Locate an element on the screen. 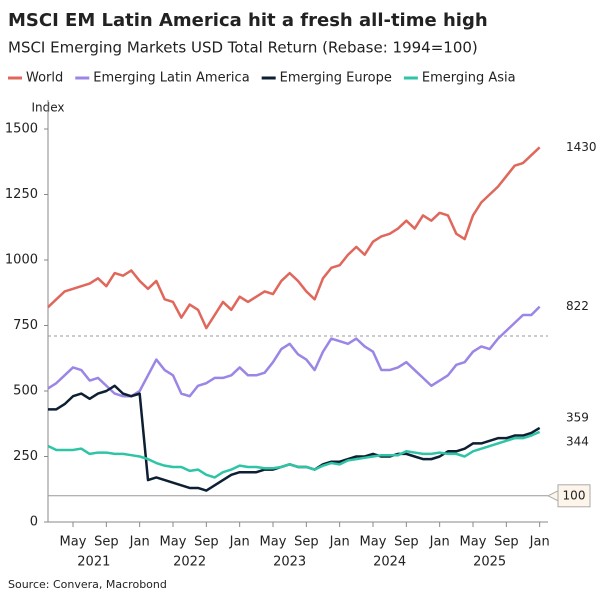  x-year-label: 2024 is located at coordinates (389, 562).